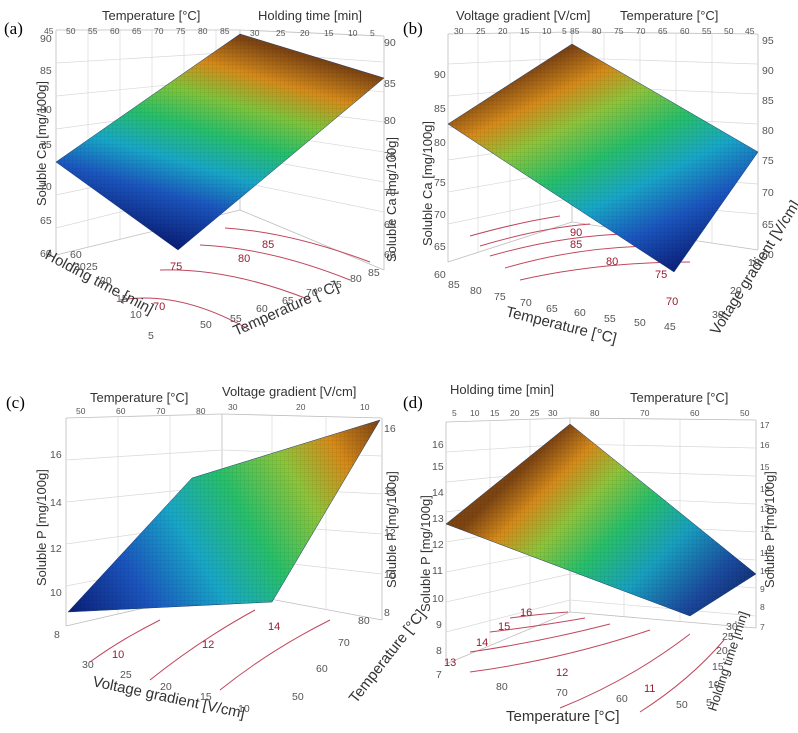  What do you see at coordinates (220, 142) in the screenshot?
I see `panel-a-surface` at bounding box center [220, 142].